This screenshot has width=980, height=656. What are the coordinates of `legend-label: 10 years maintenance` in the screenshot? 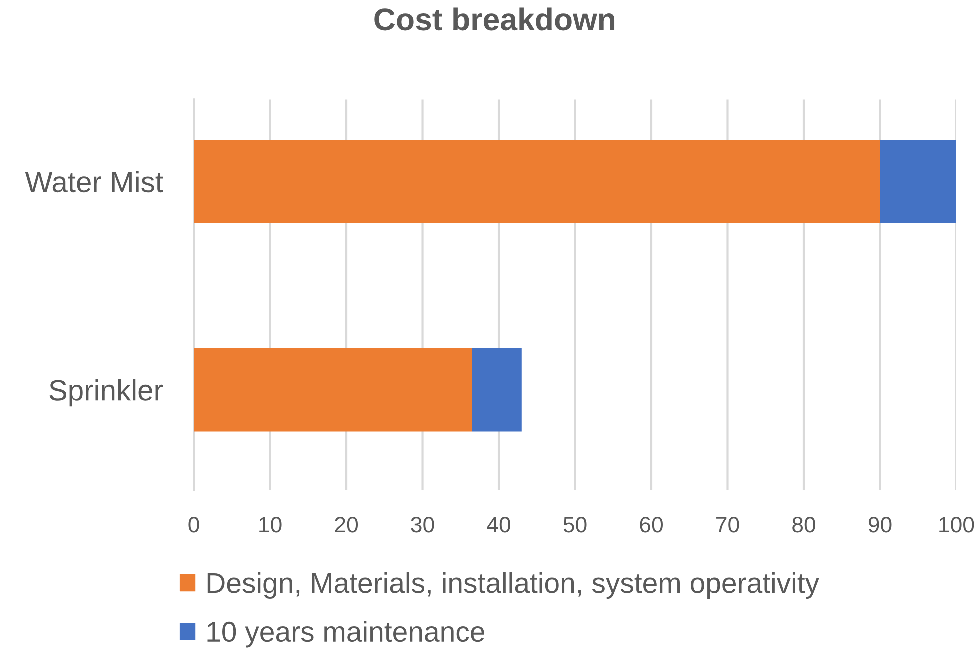 It's located at (346, 634).